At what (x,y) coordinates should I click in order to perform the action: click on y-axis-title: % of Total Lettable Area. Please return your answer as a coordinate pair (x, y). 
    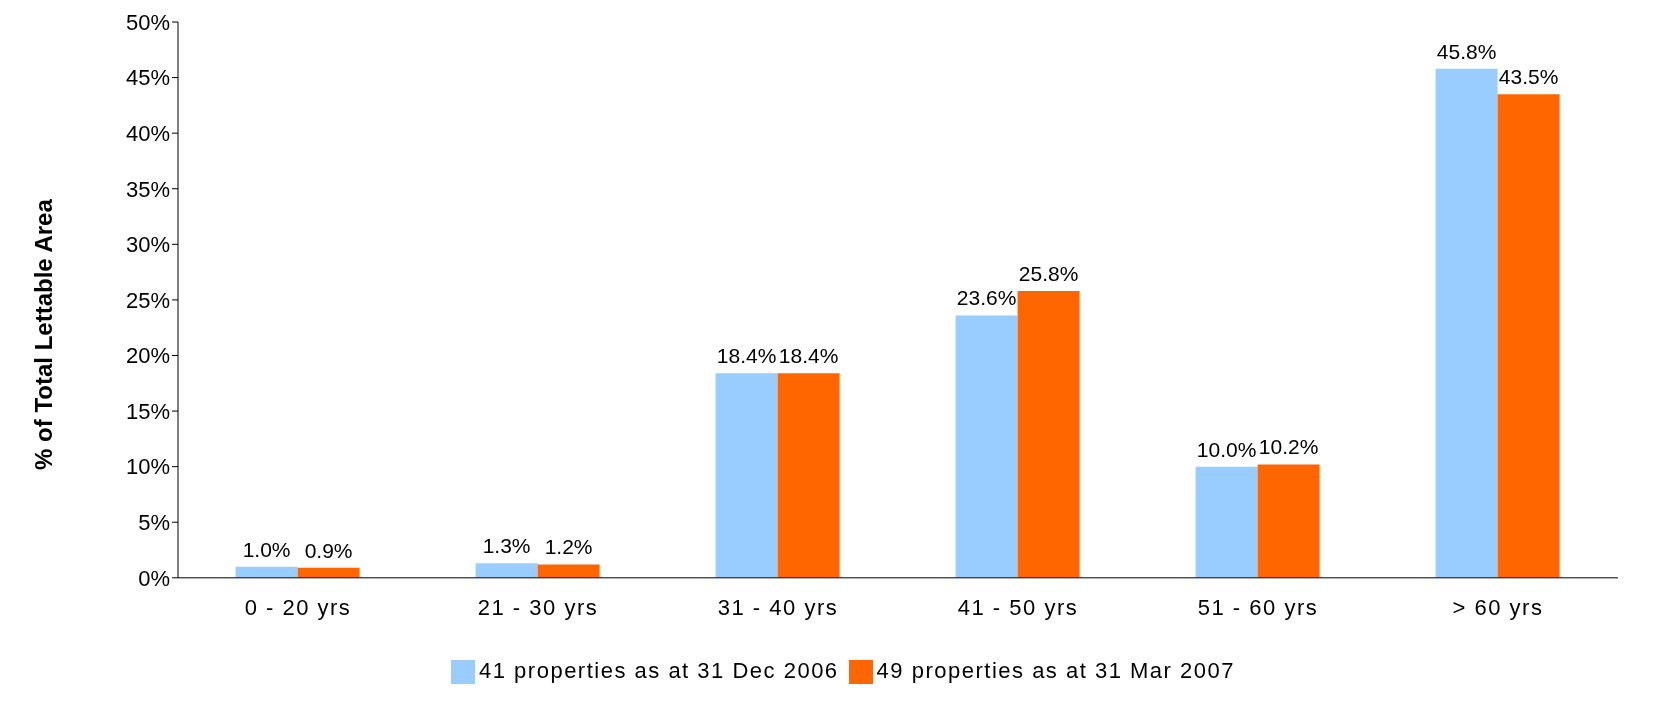
    Looking at the image, I should click on (43, 334).